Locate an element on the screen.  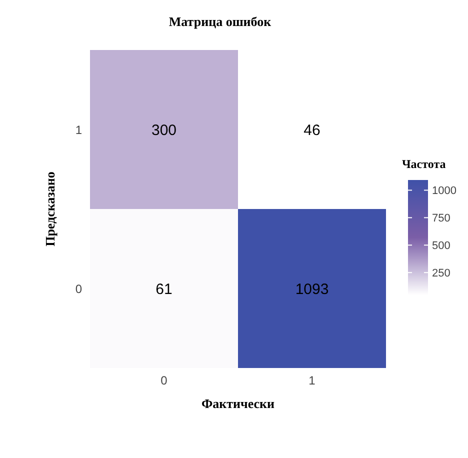
color-bar-label: 500 is located at coordinates (441, 246).